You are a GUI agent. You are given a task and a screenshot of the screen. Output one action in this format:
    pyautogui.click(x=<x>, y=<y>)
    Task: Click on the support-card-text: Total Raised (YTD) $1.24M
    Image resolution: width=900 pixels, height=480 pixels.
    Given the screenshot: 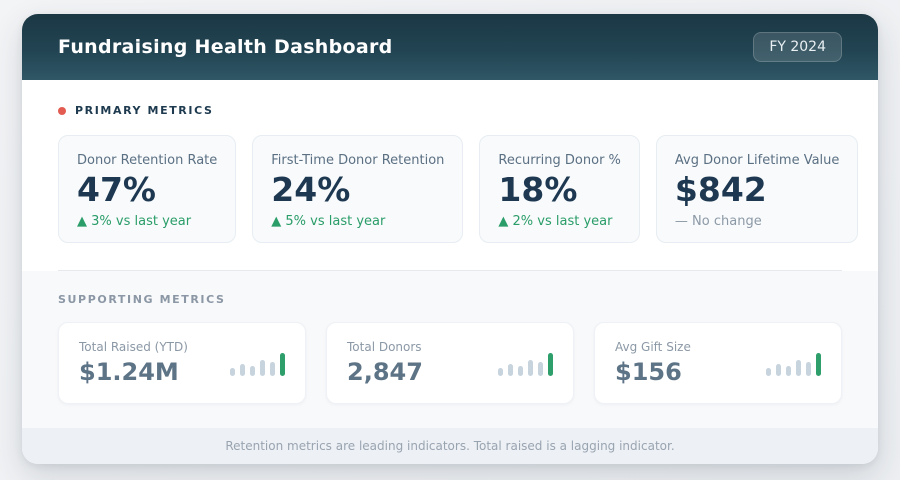 What is the action you would take?
    pyautogui.click(x=133, y=363)
    